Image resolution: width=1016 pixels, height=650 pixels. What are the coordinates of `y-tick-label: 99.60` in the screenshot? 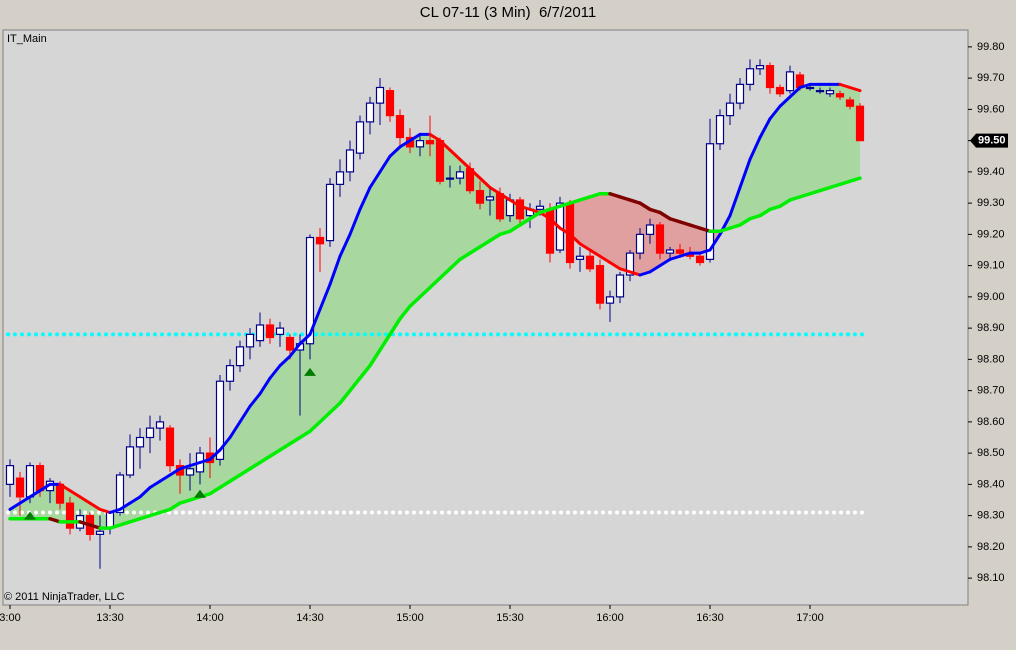 It's located at (991, 109).